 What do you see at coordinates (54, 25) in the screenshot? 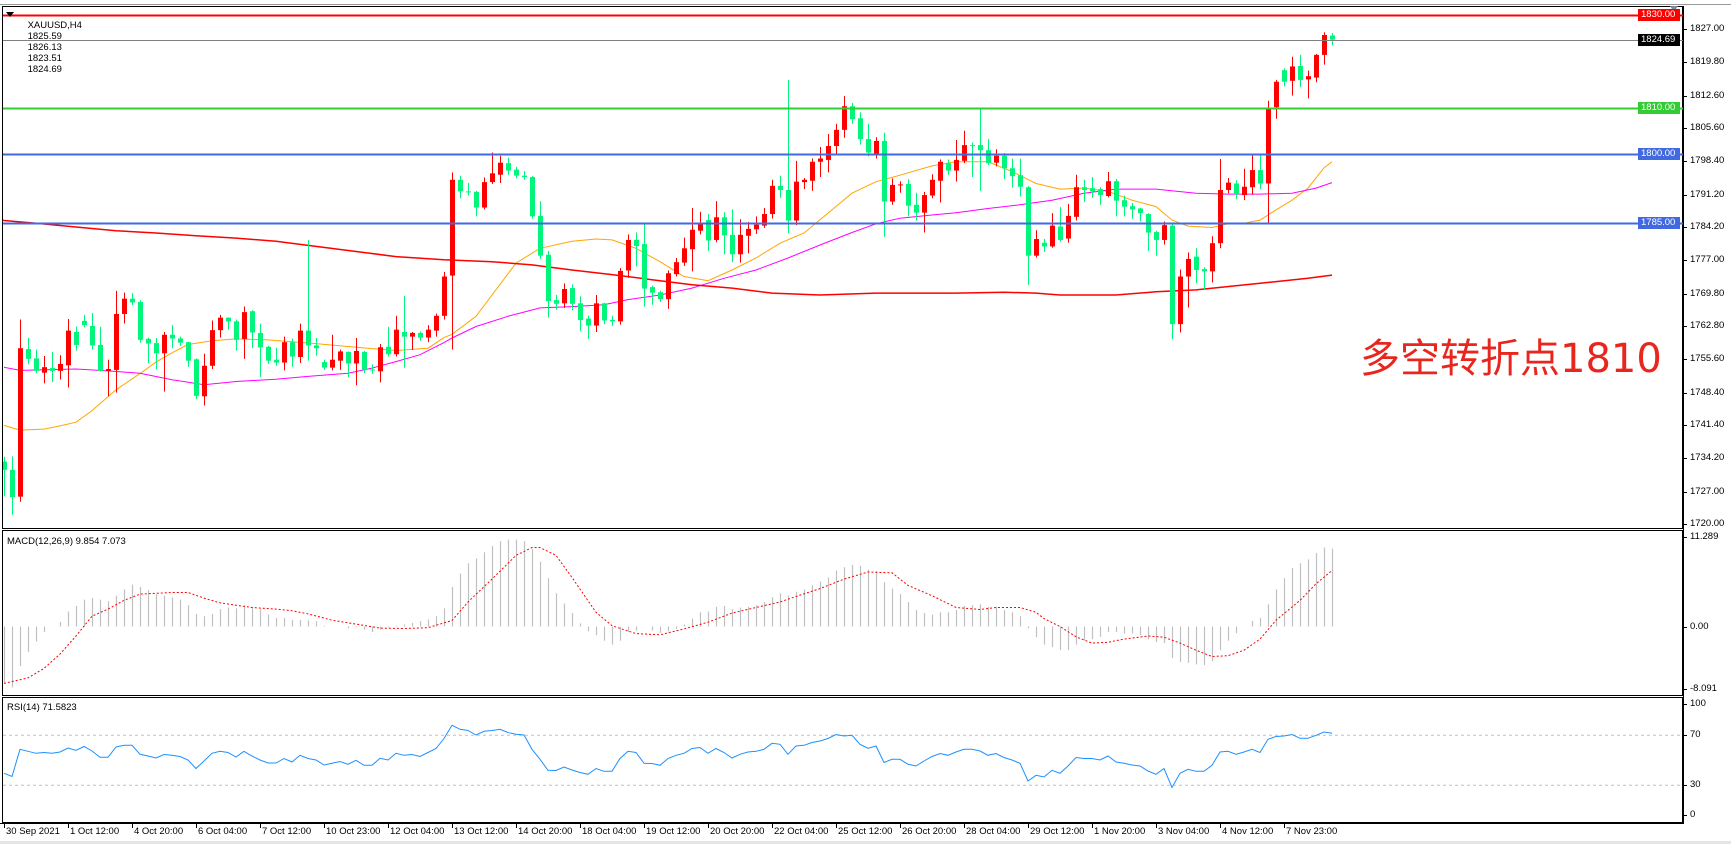
I see `symbol-timeframe: XAUUSD,H4` at bounding box center [54, 25].